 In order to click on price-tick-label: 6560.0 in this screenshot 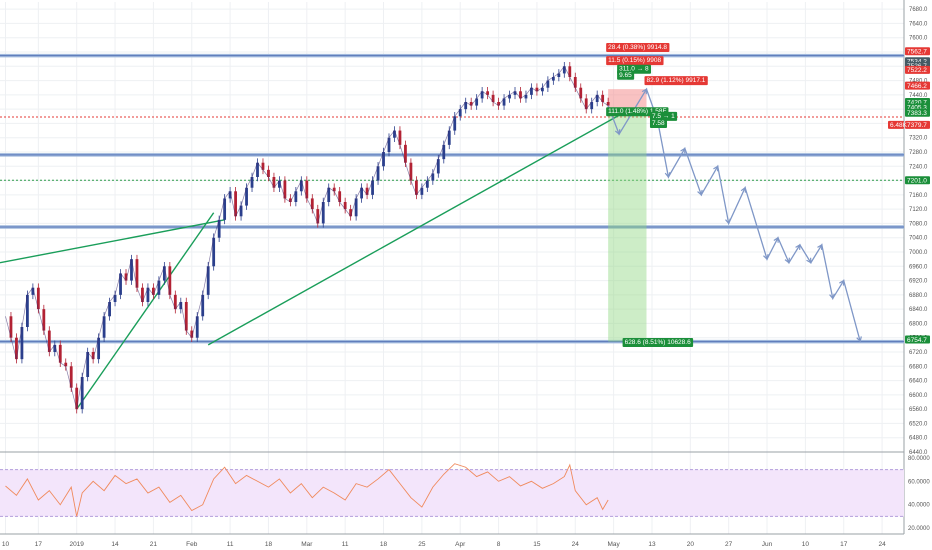, I will do `click(918, 410)`.